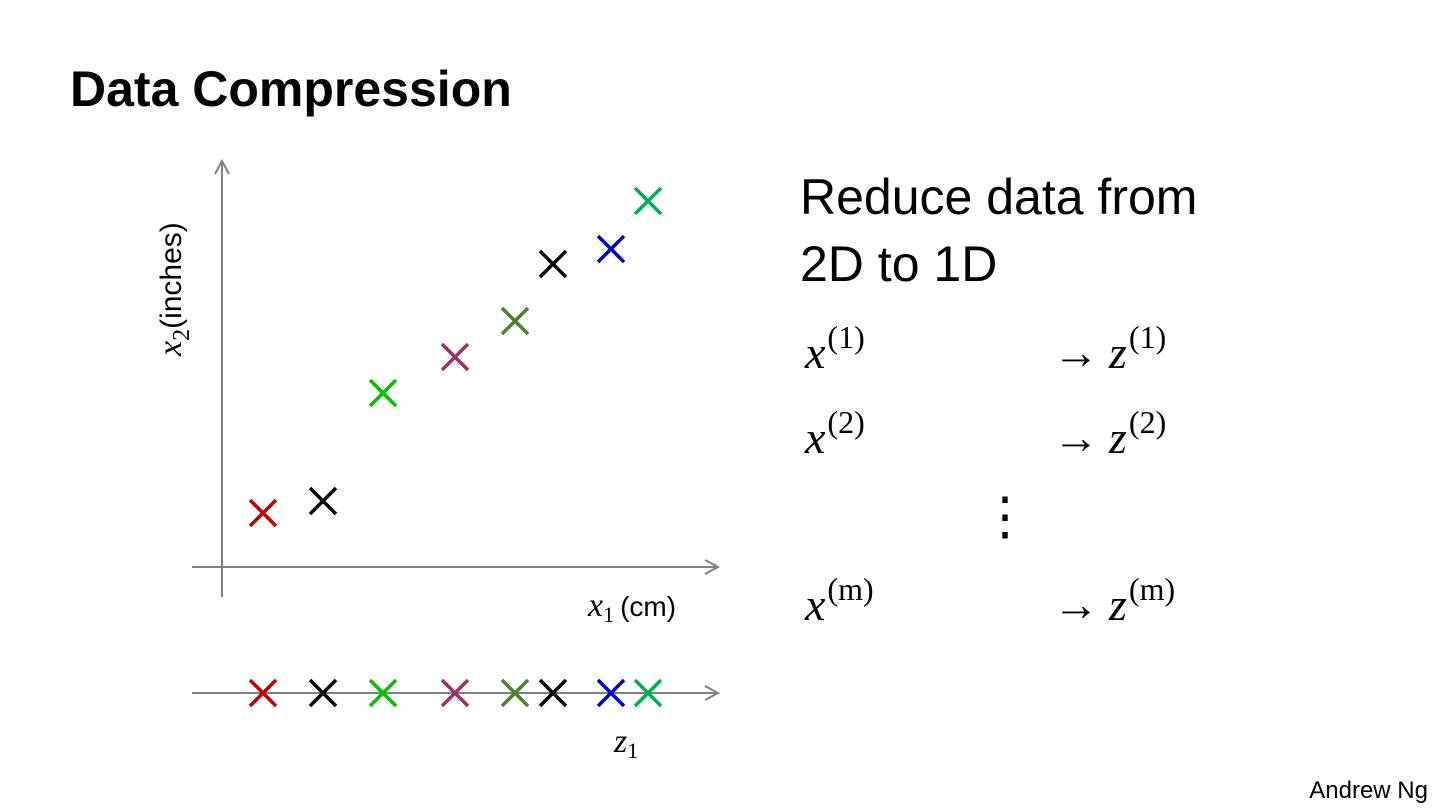 Image resolution: width=1440 pixels, height=810 pixels. I want to click on mapping-to: → z(2), so click(1109, 433).